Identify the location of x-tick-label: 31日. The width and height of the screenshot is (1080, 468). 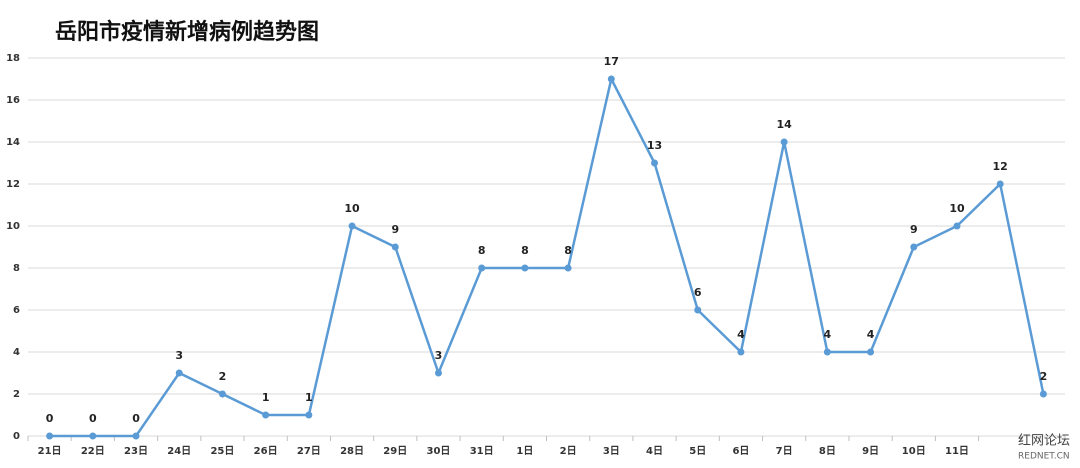
(482, 451).